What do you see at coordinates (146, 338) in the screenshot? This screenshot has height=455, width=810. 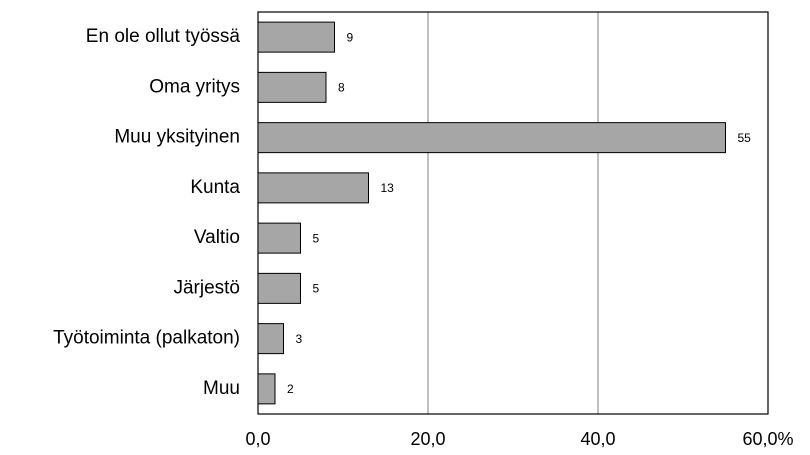 I see `category-label: Työtoiminta (palkaton)` at bounding box center [146, 338].